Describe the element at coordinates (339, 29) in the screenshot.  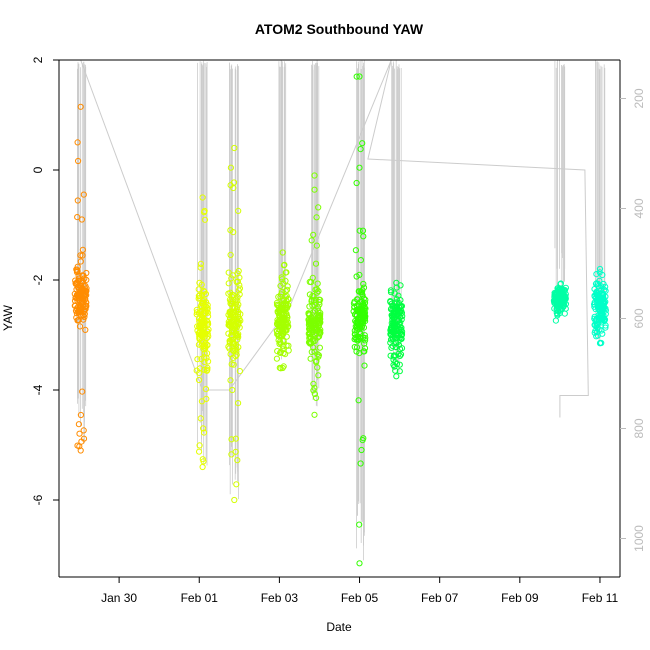
I see `chart-title: ATOM2 Southbound YAW` at that location.